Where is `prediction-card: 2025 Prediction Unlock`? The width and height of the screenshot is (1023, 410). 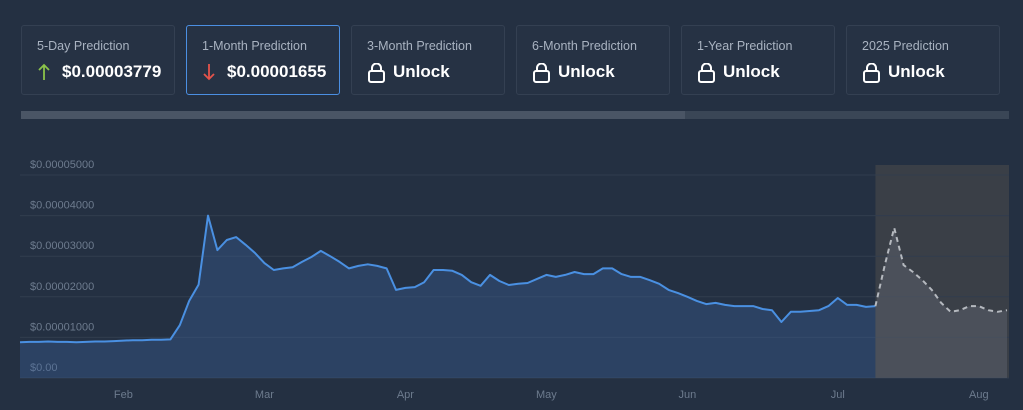
prediction-card: 2025 Prediction Unlock is located at coordinates (923, 60).